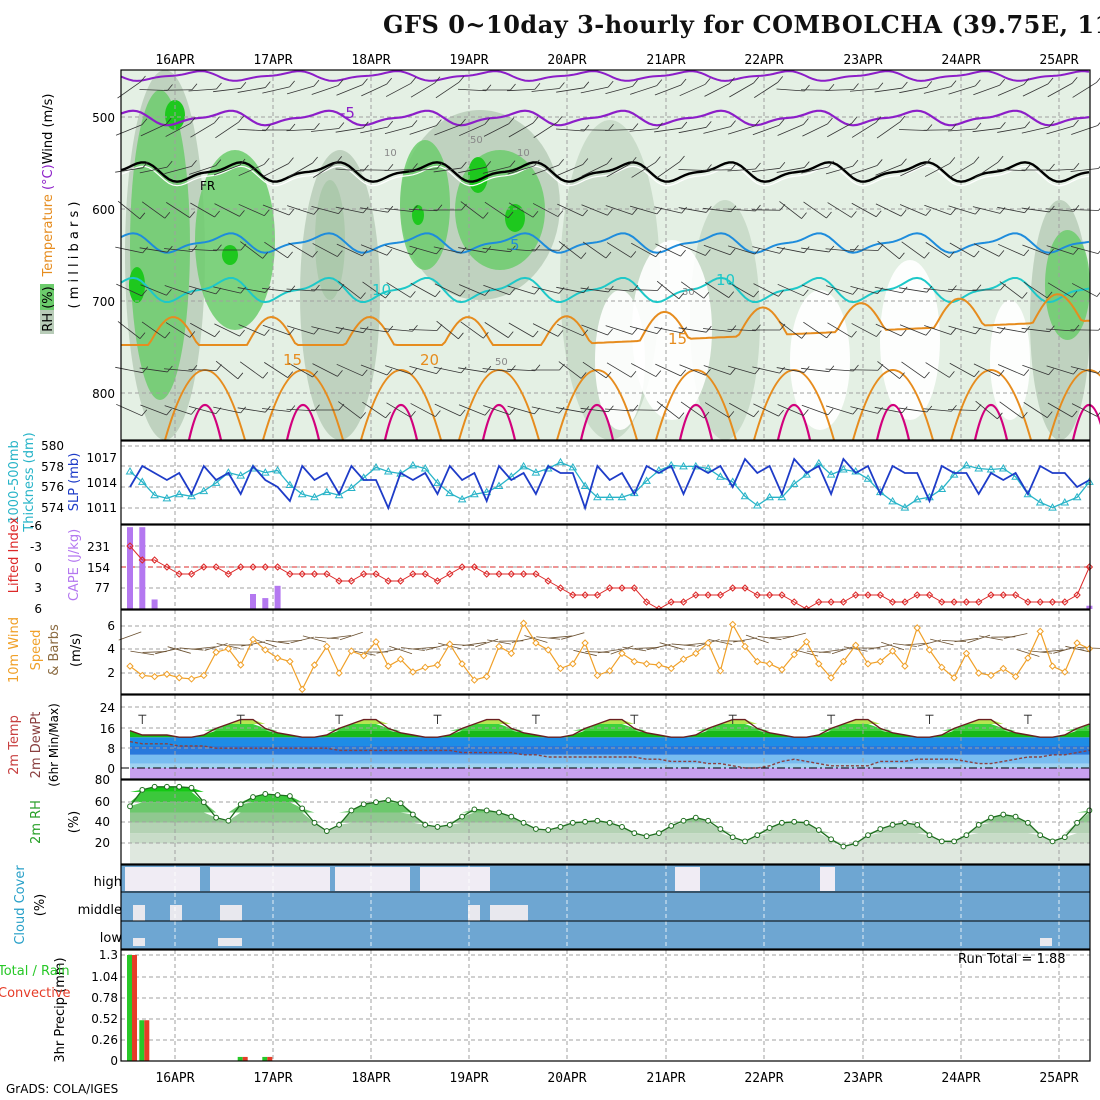  Describe the element at coordinates (272, 60) in the screenshot. I see `date-top-1: 17APR` at that location.